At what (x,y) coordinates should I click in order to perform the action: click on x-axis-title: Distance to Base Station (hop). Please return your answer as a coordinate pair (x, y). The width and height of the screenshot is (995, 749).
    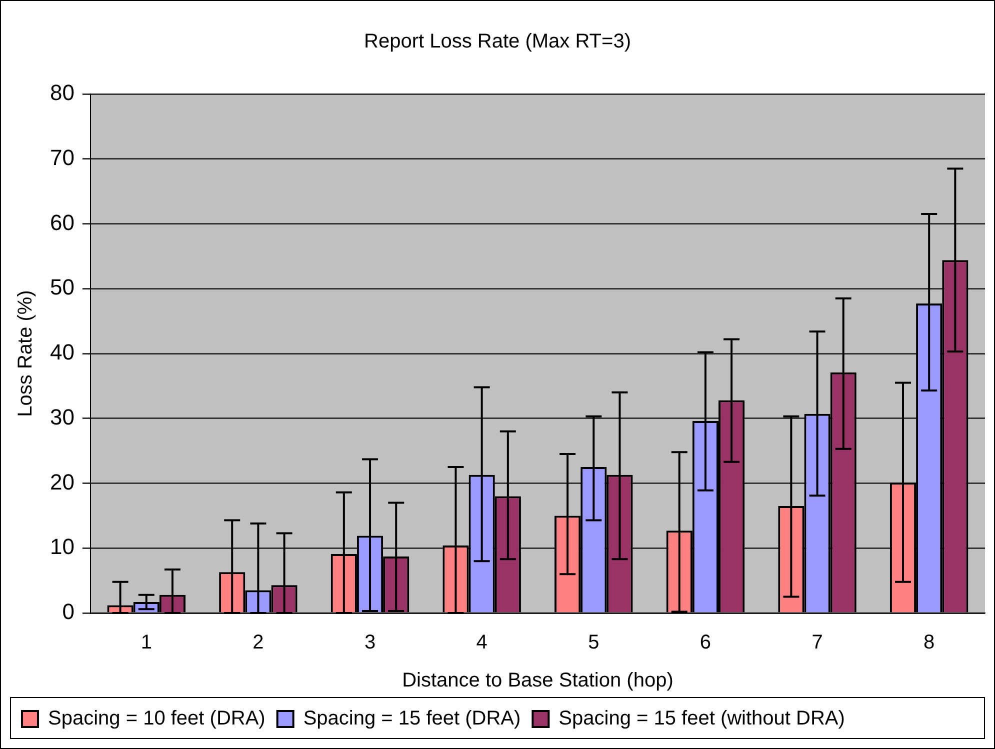
    Looking at the image, I should click on (538, 681).